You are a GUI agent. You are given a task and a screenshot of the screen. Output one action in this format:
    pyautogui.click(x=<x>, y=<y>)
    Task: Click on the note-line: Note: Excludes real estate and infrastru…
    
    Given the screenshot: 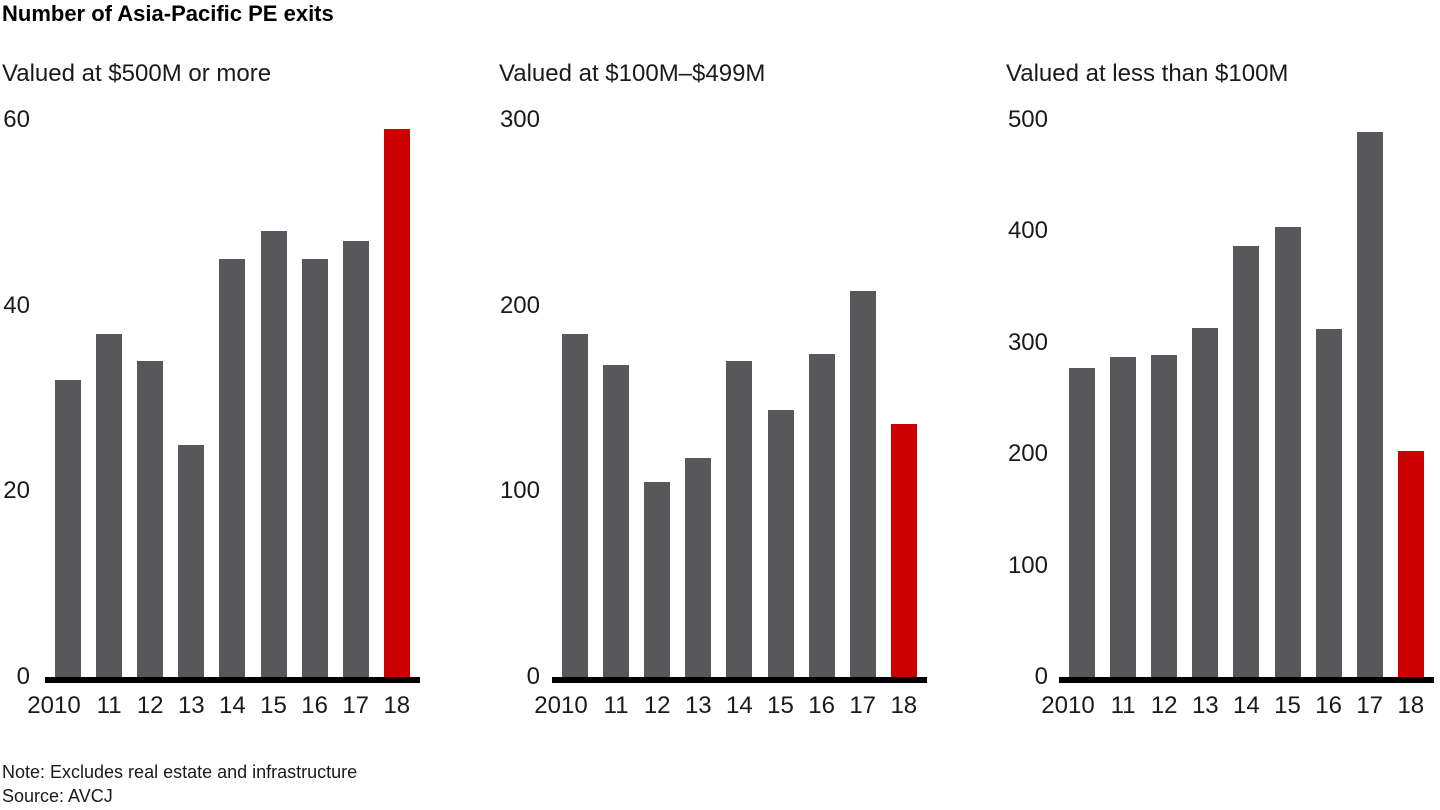 What is the action you would take?
    pyautogui.click(x=180, y=772)
    